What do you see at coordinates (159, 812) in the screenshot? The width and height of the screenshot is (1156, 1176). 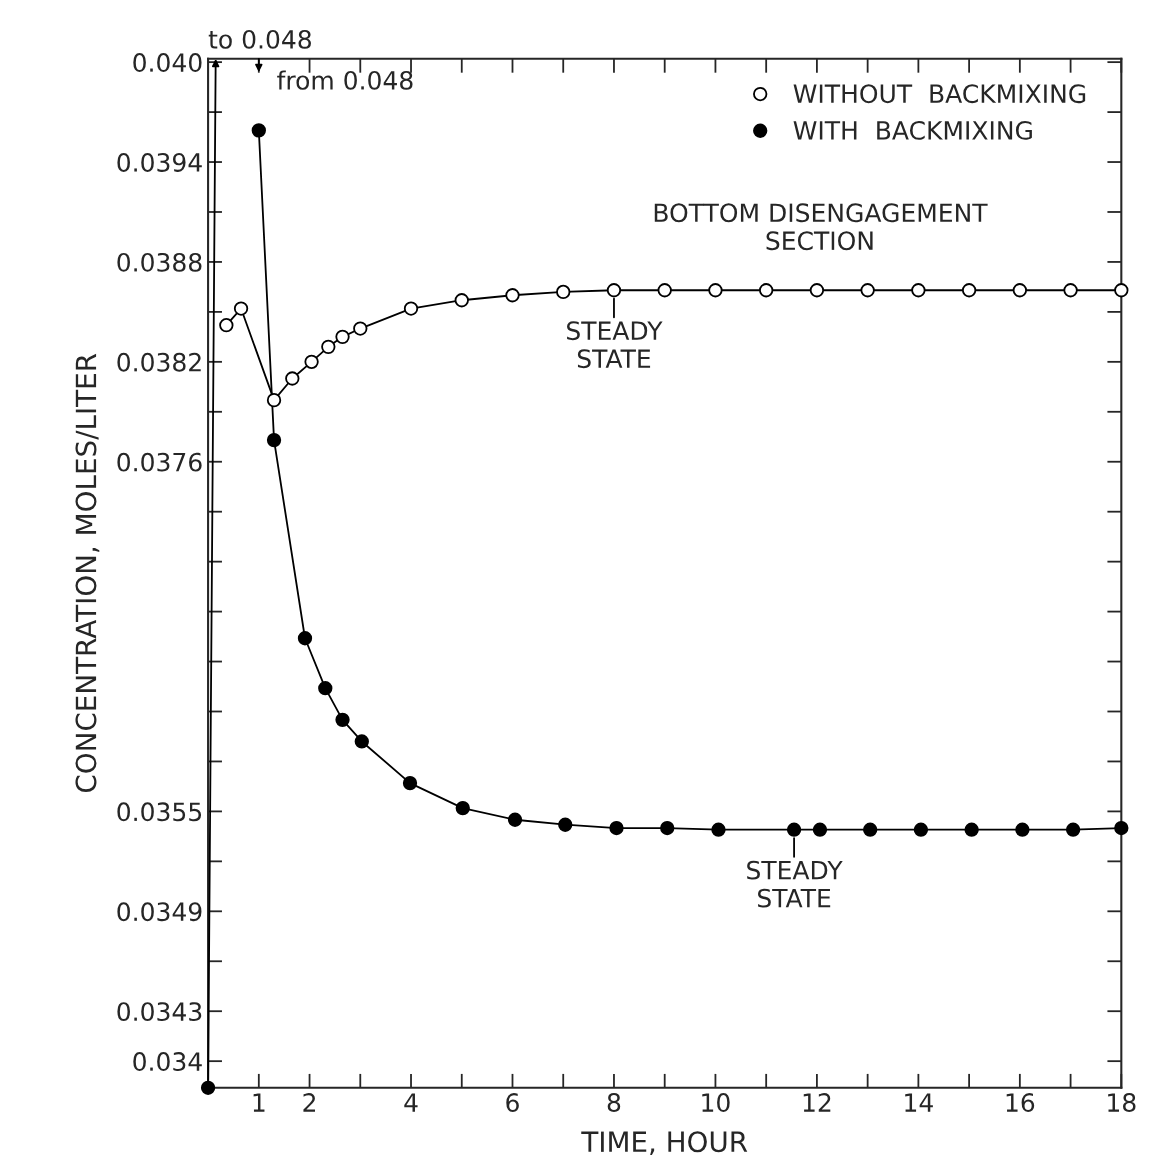 I see `y-tick-label: 0.0355` at bounding box center [159, 812].